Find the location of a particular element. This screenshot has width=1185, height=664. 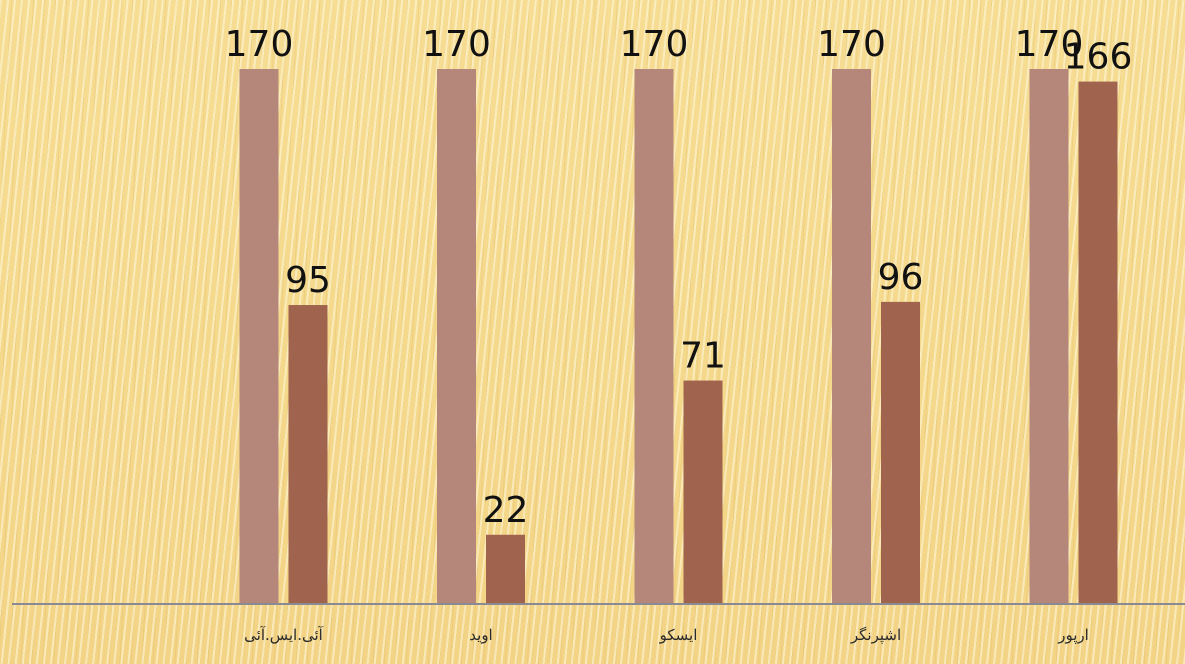

data-label-5-series-1: 170 is located at coordinates (1049, 44).